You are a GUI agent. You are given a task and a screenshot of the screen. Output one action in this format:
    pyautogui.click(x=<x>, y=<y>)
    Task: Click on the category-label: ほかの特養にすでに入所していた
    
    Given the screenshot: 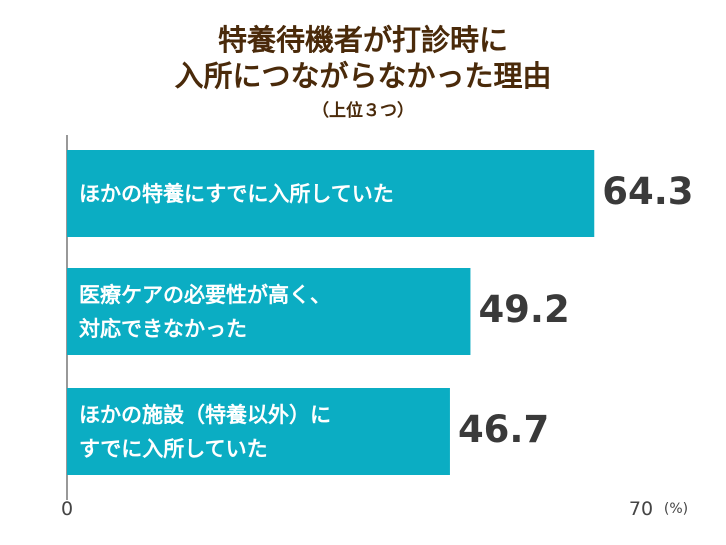 What is the action you would take?
    pyautogui.click(x=236, y=193)
    